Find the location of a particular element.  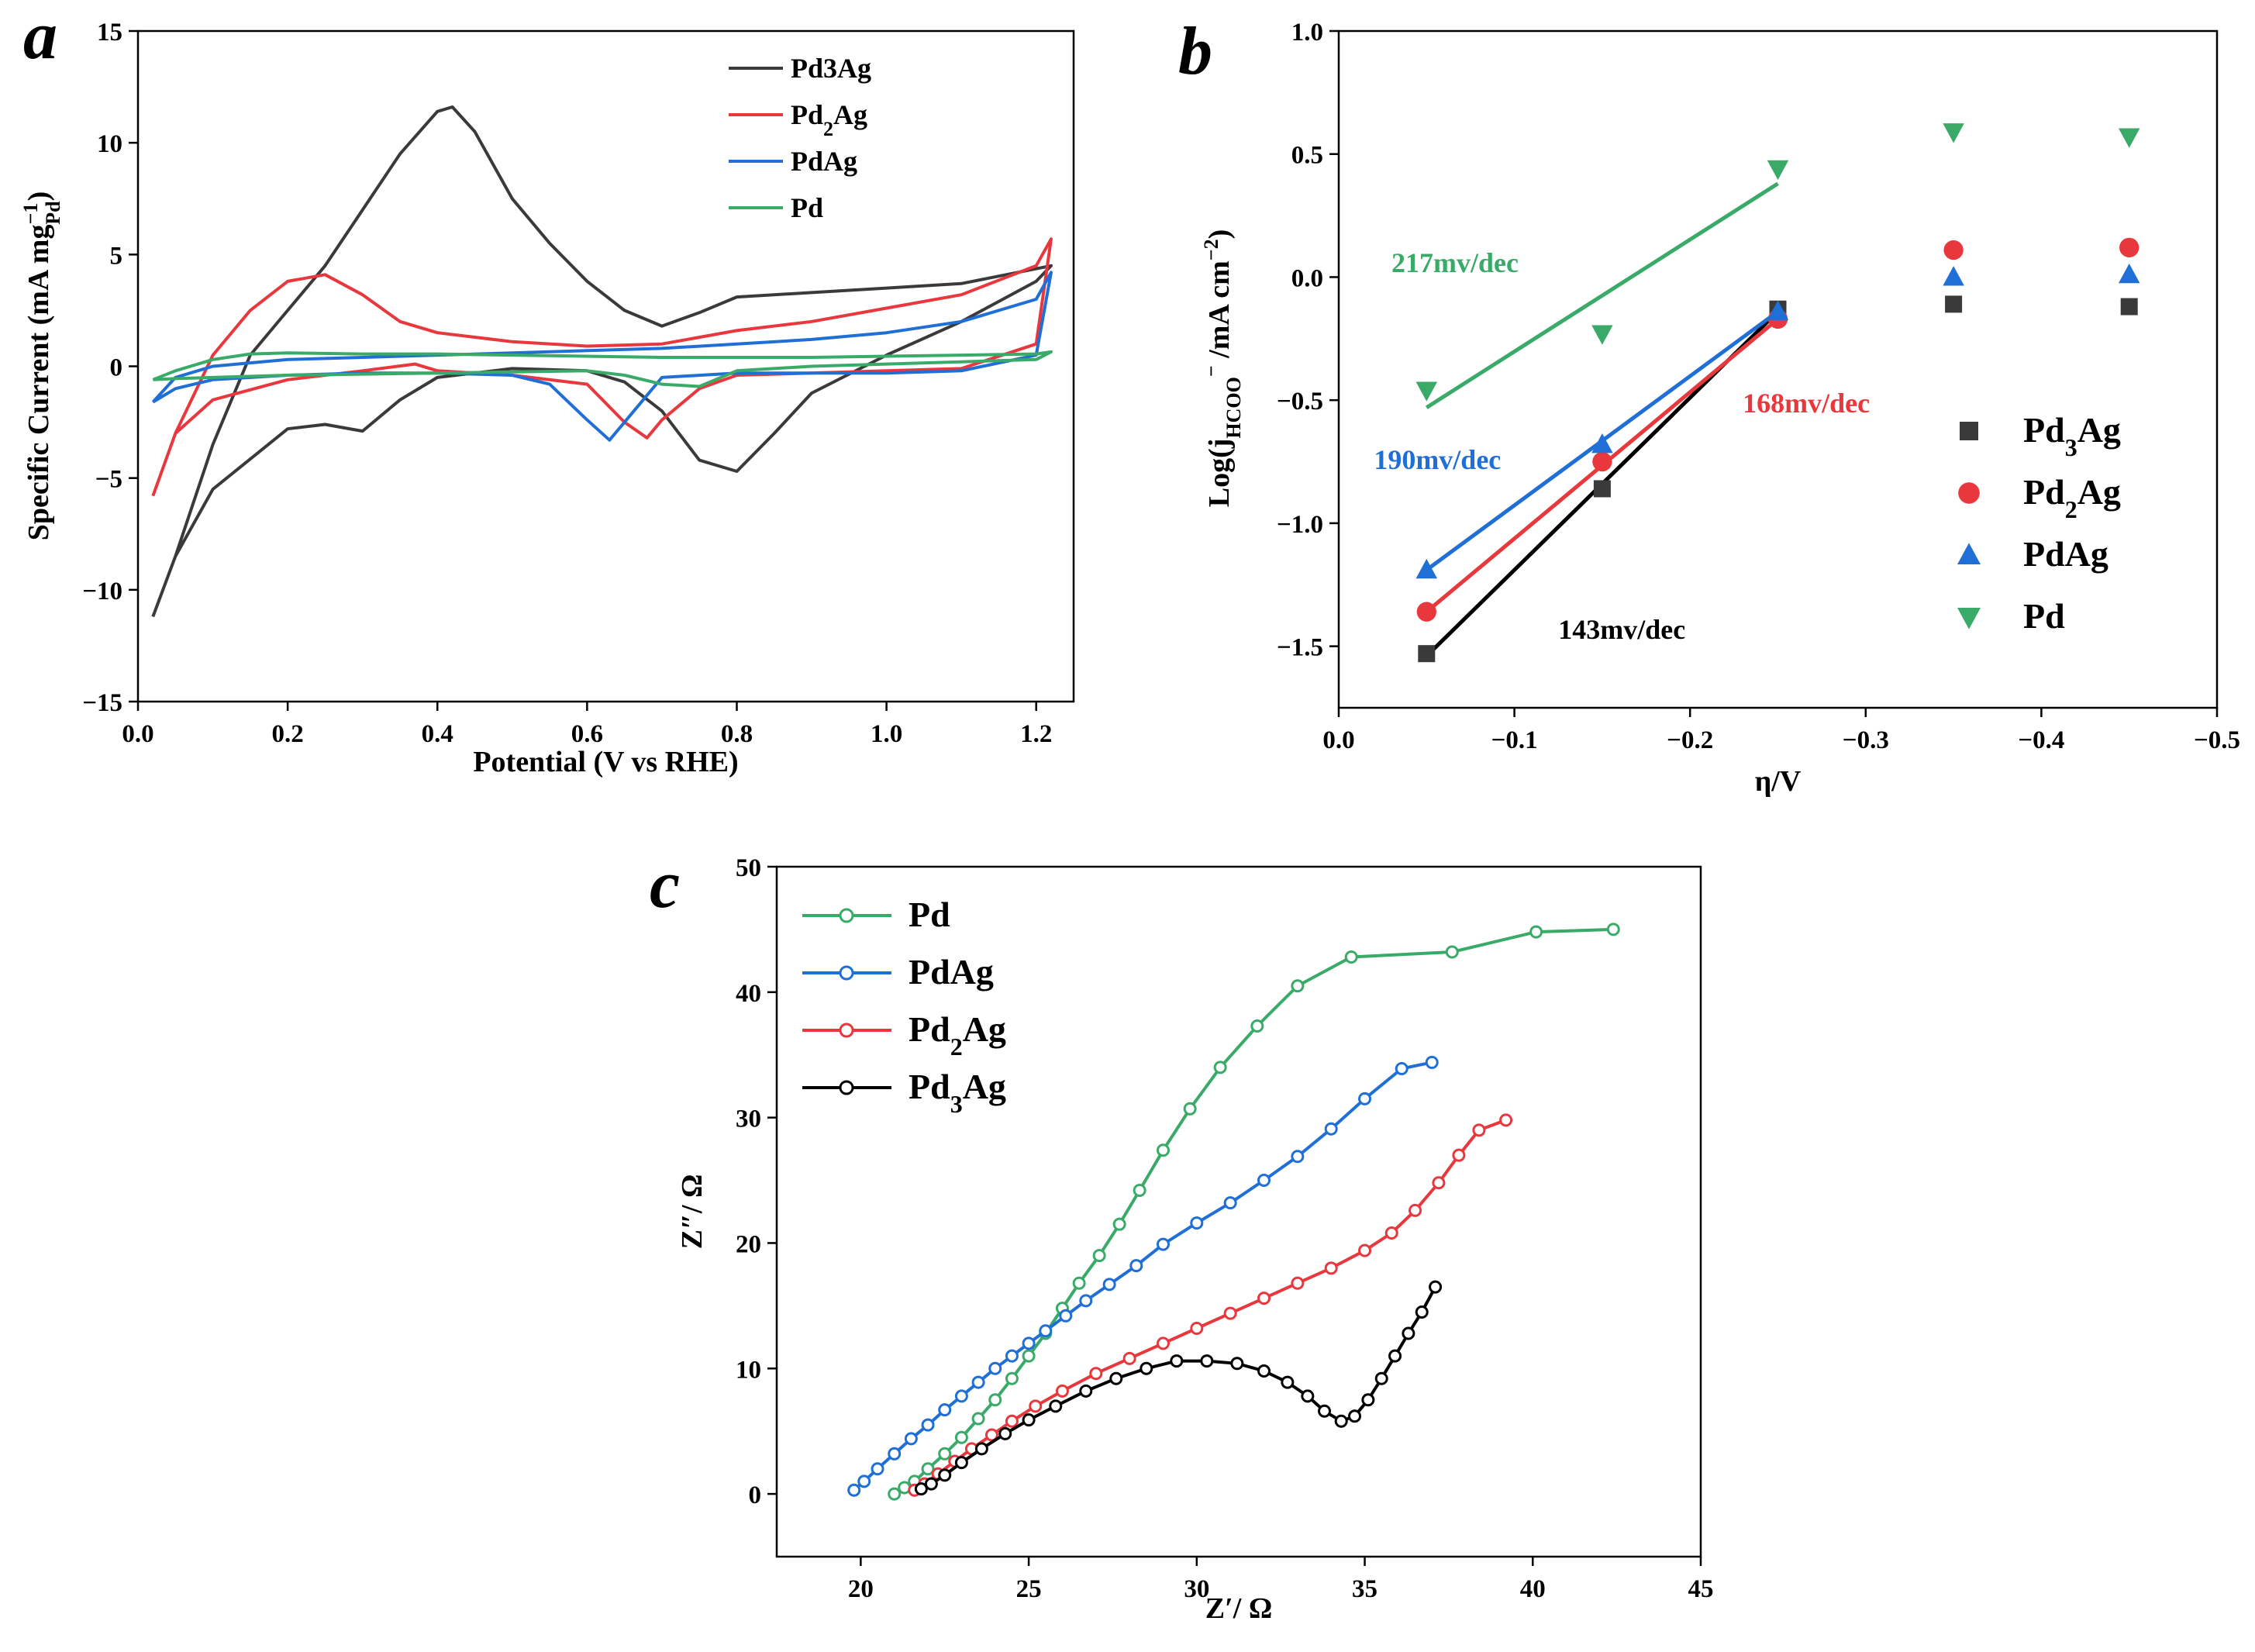

y-tick-label: 40 is located at coordinates (749, 994).